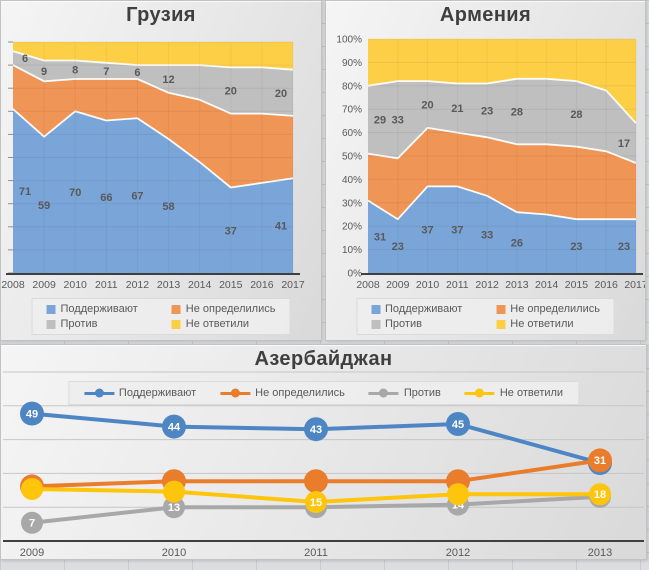 The width and height of the screenshot is (649, 570). What do you see at coordinates (458, 425) in the screenshot?
I see `marker-data-label: 45` at bounding box center [458, 425].